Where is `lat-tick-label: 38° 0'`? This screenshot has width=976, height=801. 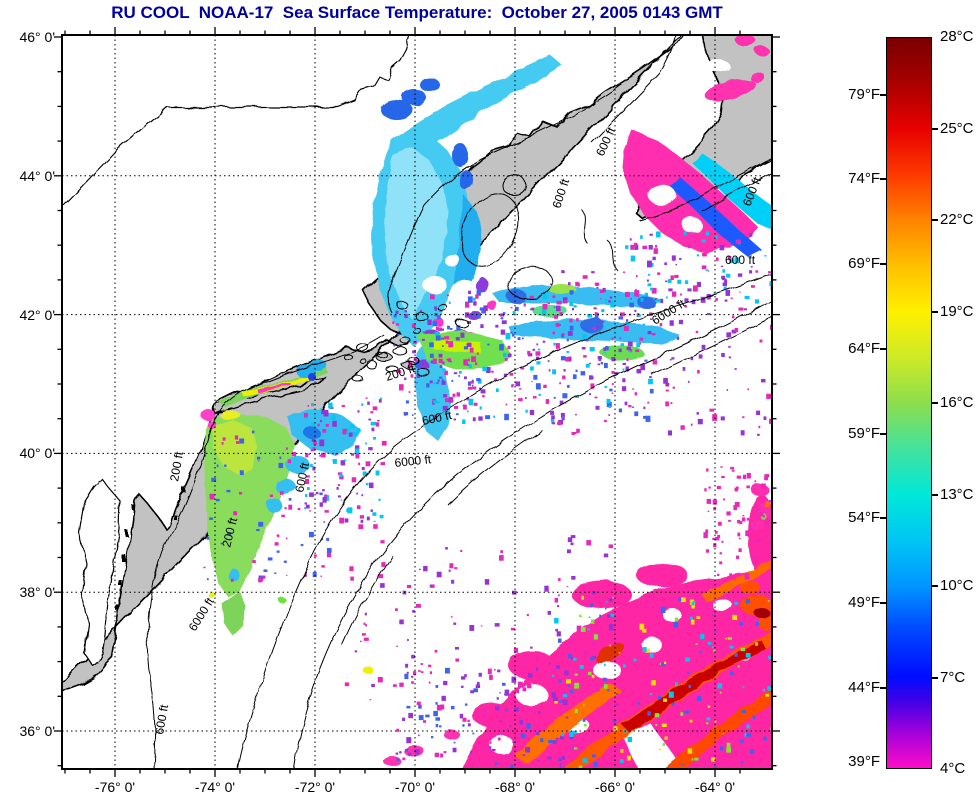 lat-tick-label: 38° 0' is located at coordinates (37, 592).